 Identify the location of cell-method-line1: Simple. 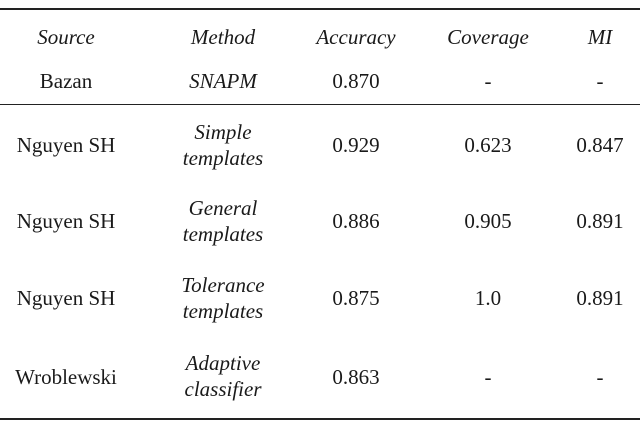
(223, 132).